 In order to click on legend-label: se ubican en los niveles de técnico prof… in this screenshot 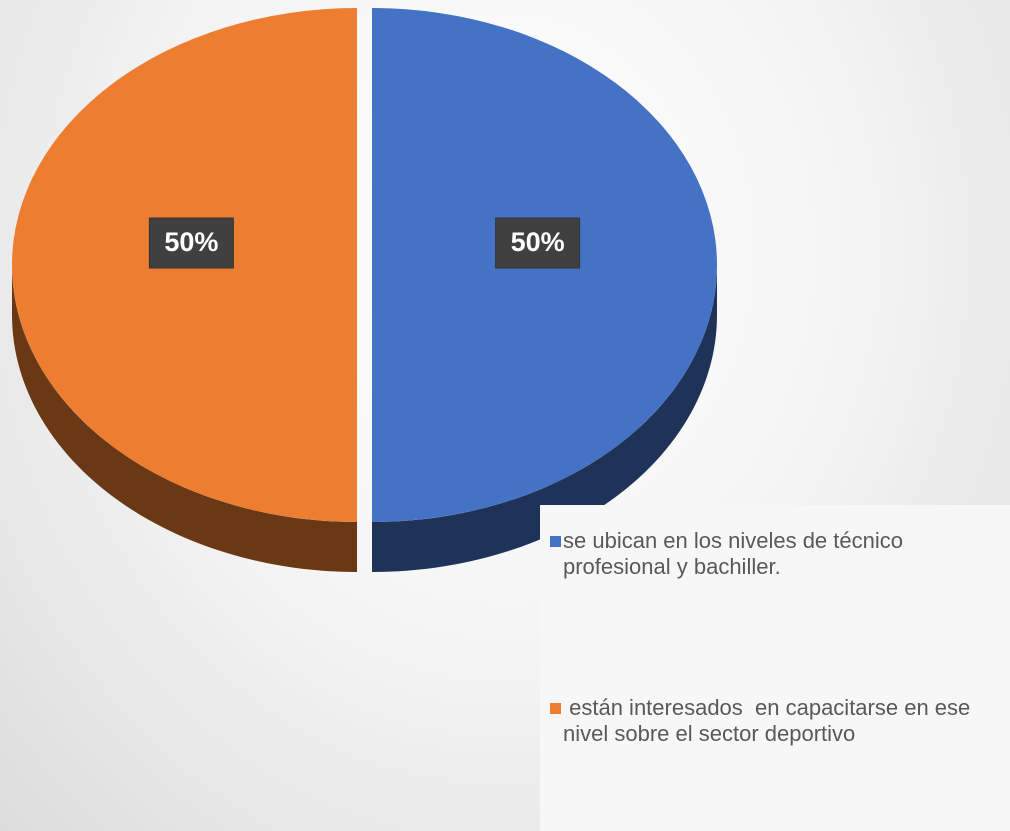, I will do `click(736, 553)`.